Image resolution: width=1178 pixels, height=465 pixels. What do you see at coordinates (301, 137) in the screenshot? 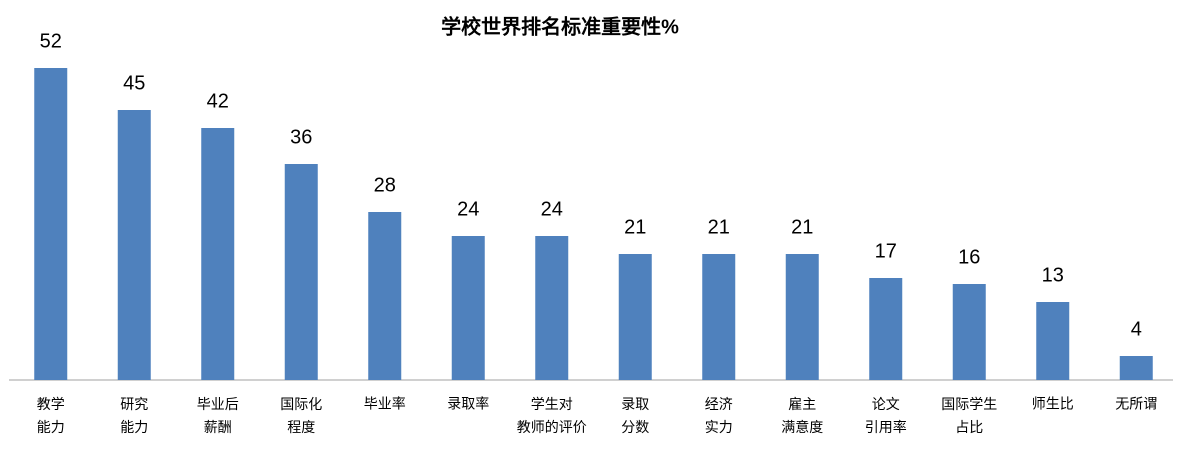
I see `value-label: 36` at bounding box center [301, 137].